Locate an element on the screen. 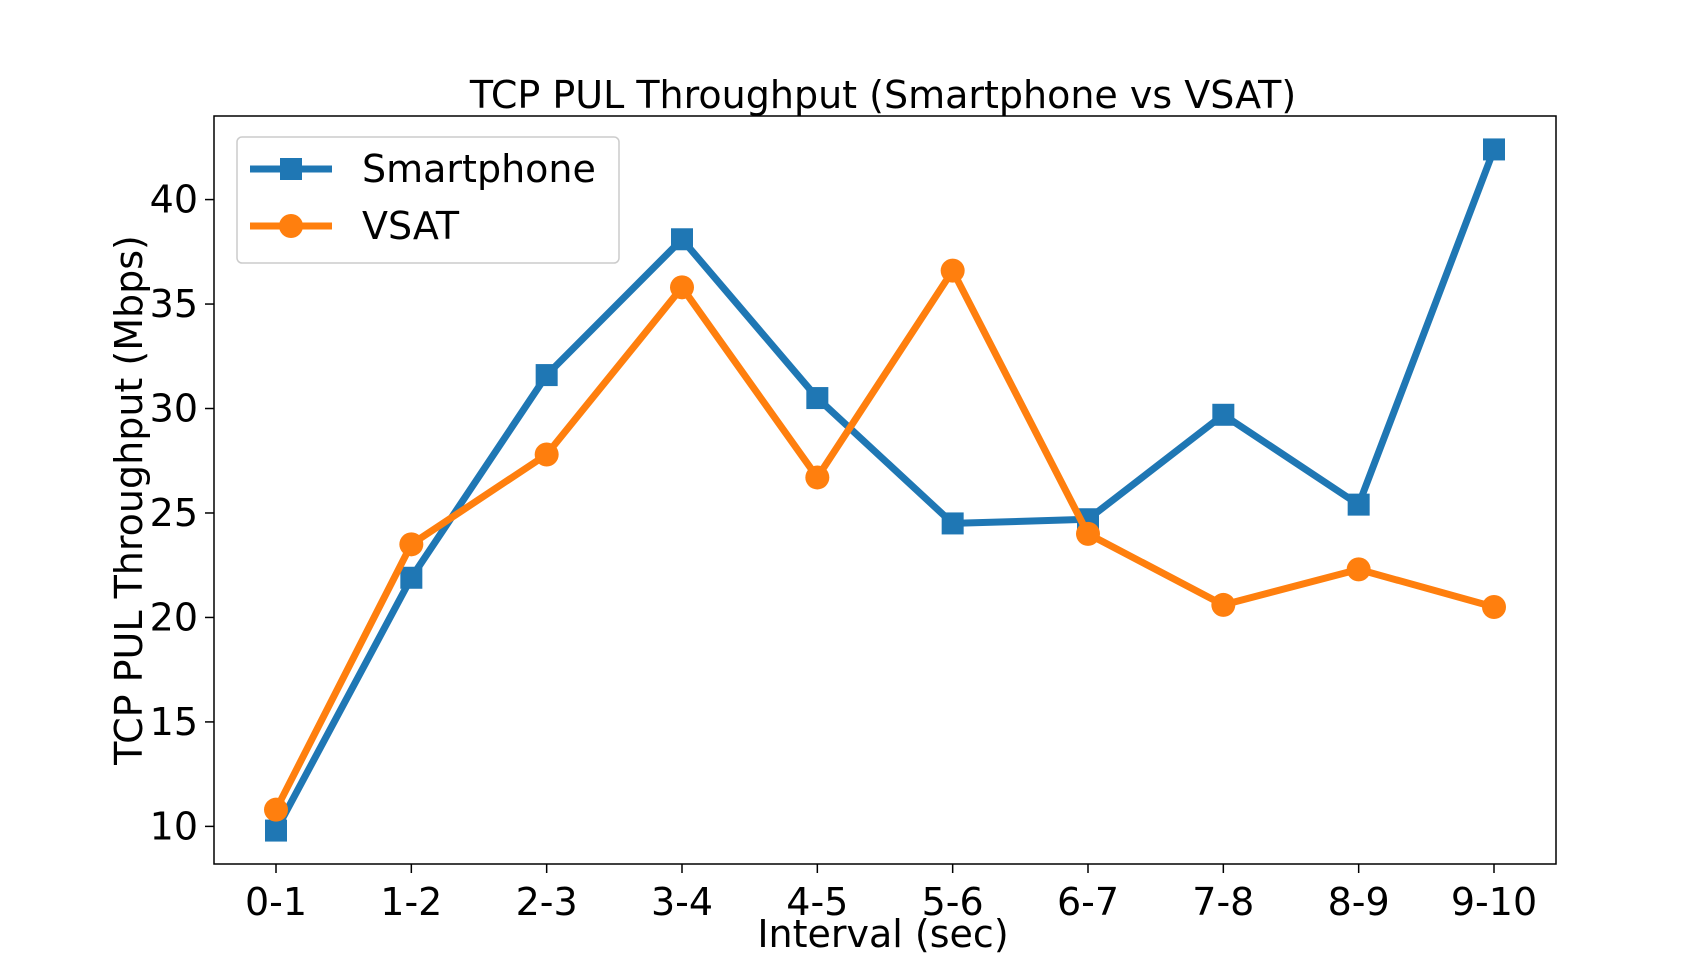 This screenshot has height=963, width=1706. legend-marker-vsat is located at coordinates (291, 226).